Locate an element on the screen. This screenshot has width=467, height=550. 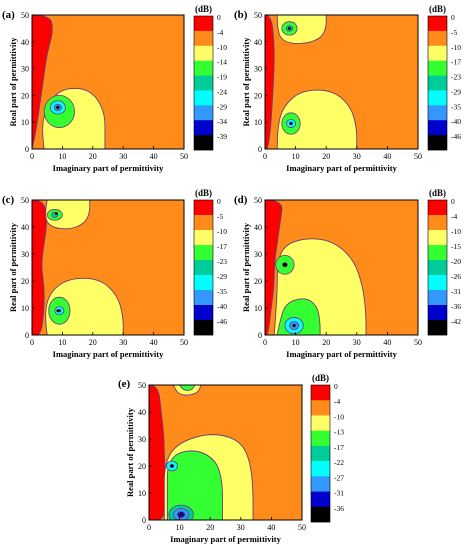
colorbar-tick-label: -29 is located at coordinates (222, 276).